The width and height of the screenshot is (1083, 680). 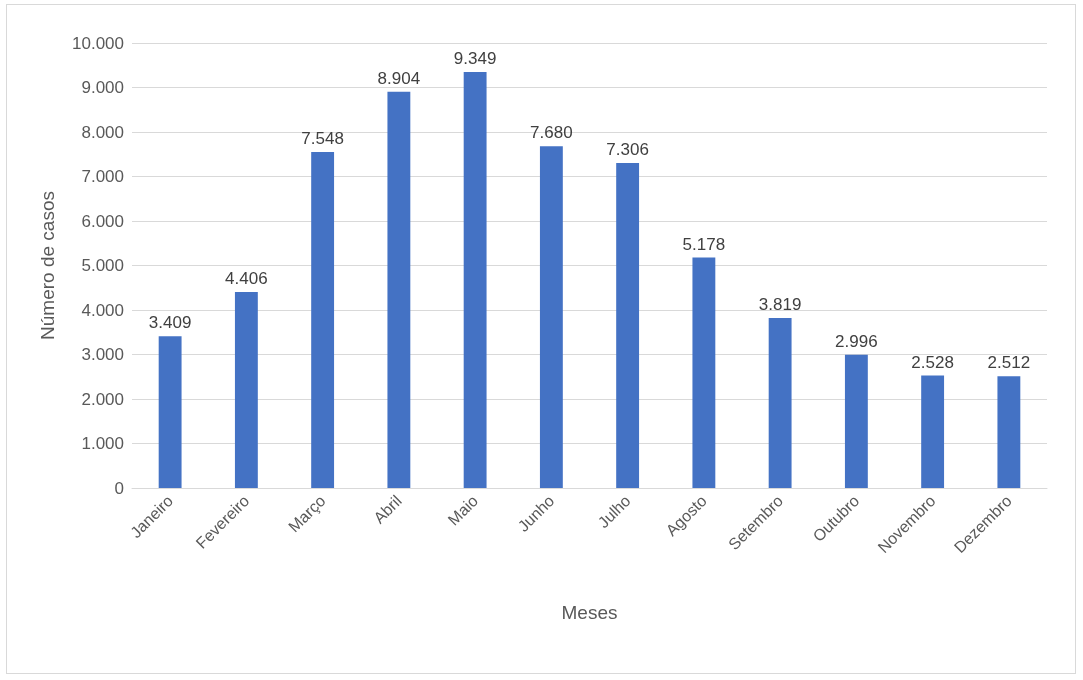 I want to click on y-tick-label: 1.000, so click(x=102, y=443).